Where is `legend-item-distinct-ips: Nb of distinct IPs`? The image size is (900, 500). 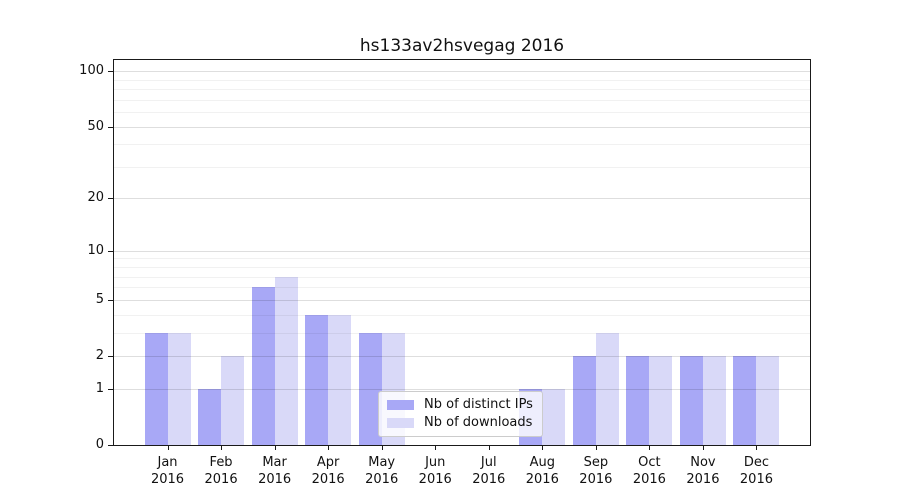
legend-item-distinct-ips: Nb of distinct IPs is located at coordinates (460, 404).